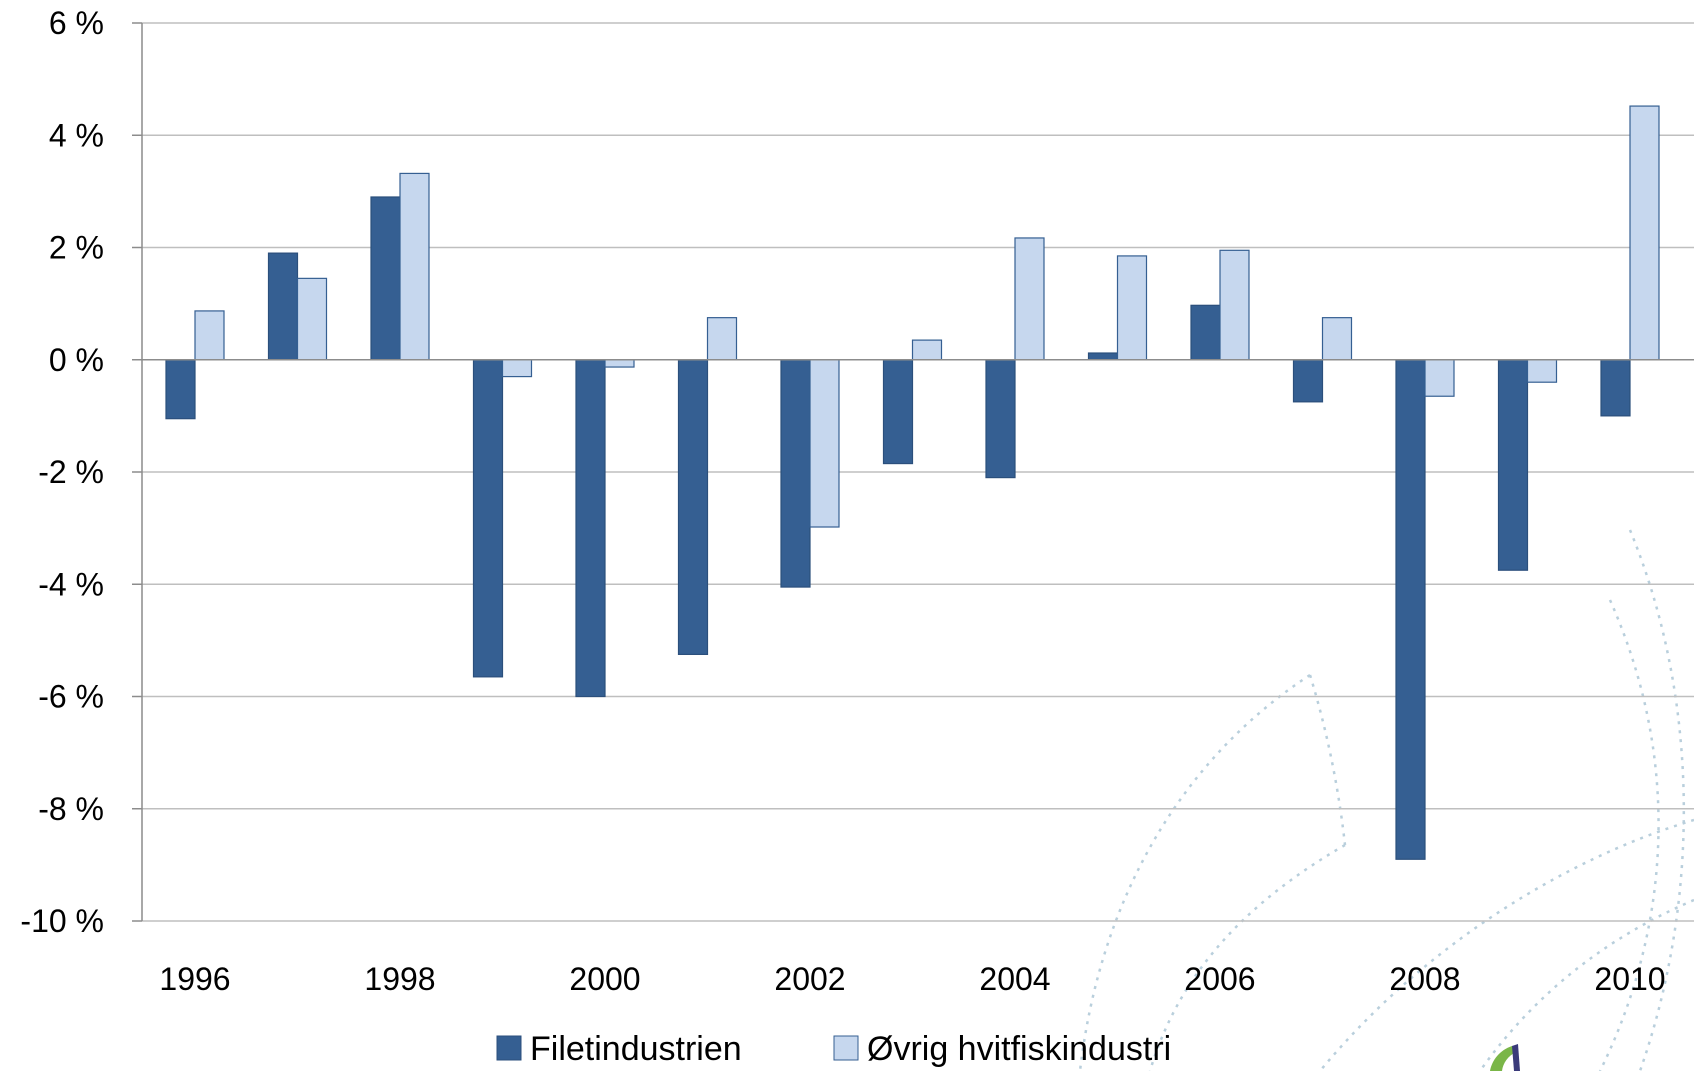 This screenshot has height=1071, width=1694. What do you see at coordinates (795, 473) in the screenshot?
I see `bar-filetindustrien-2002` at bounding box center [795, 473].